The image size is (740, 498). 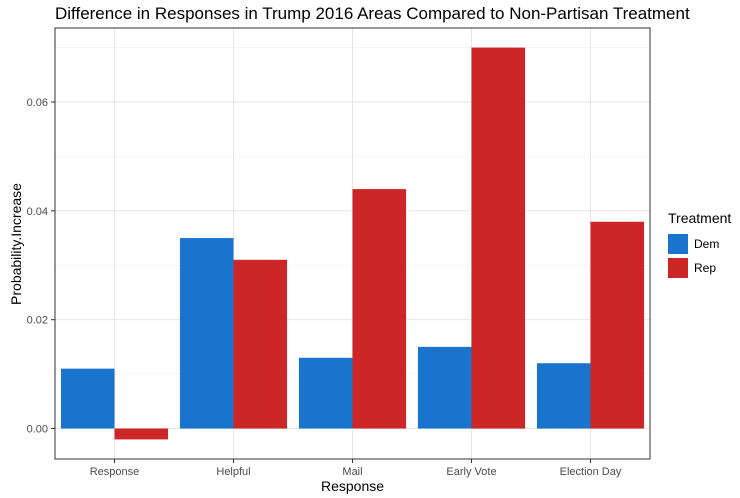 What do you see at coordinates (707, 244) in the screenshot?
I see `legend-label-dem: Dem` at bounding box center [707, 244].